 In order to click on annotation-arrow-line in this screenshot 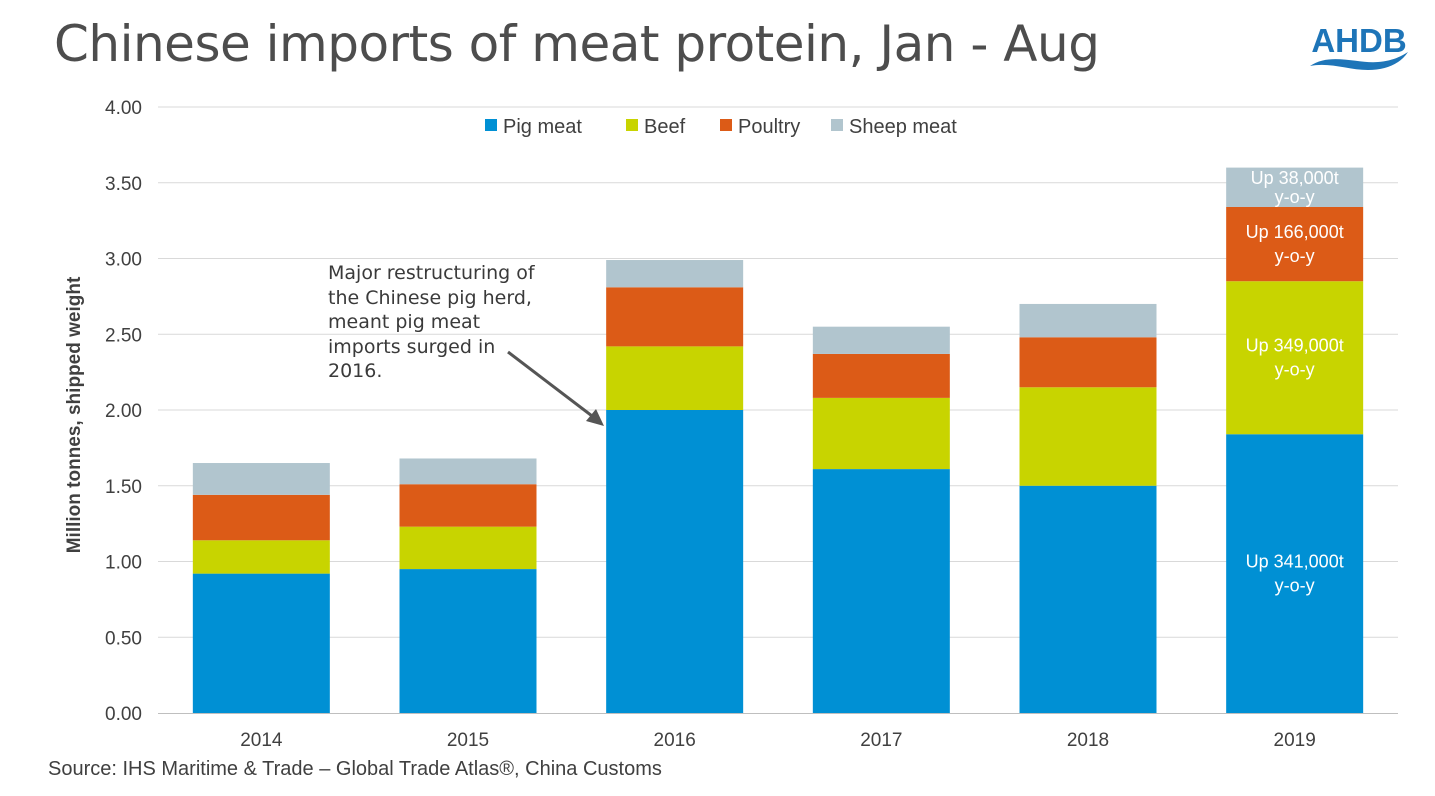, I will do `click(552, 385)`.